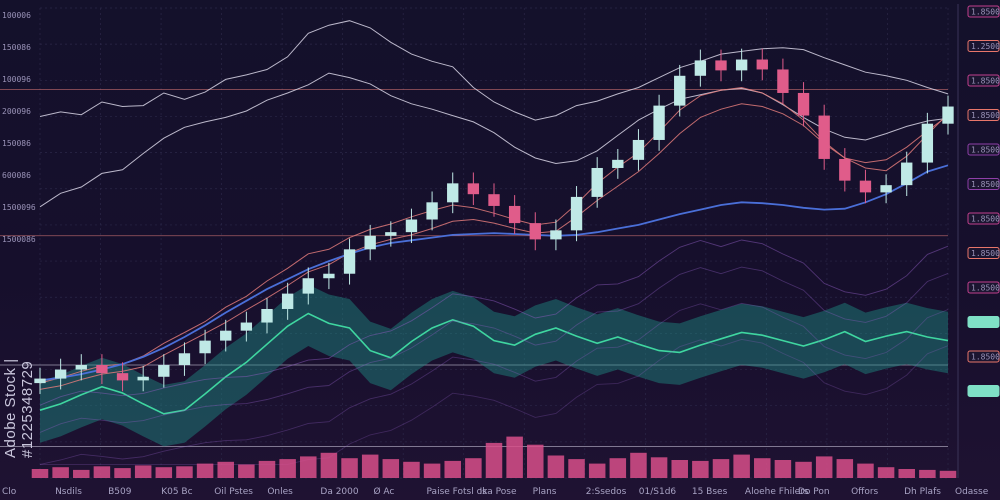 This screenshot has height=500, width=1000. Describe the element at coordinates (19, 239) in the screenshot. I see `left-axis-label: 1500086` at that location.